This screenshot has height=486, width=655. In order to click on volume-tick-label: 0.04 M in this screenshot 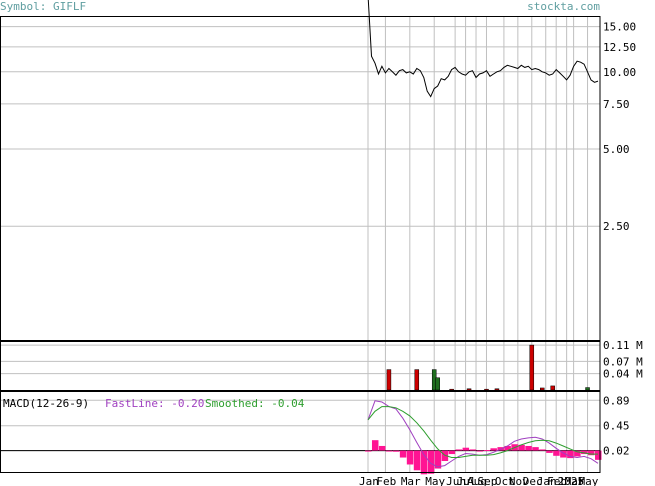, I will do `click(623, 374)`.